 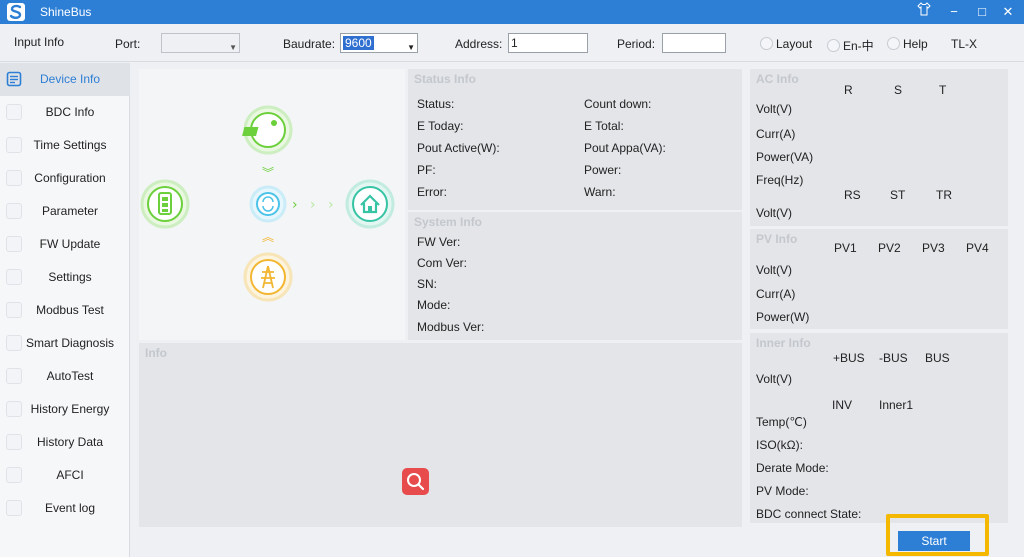 What do you see at coordinates (65, 442) in the screenshot?
I see `sidebar-item-history-data: History Data` at bounding box center [65, 442].